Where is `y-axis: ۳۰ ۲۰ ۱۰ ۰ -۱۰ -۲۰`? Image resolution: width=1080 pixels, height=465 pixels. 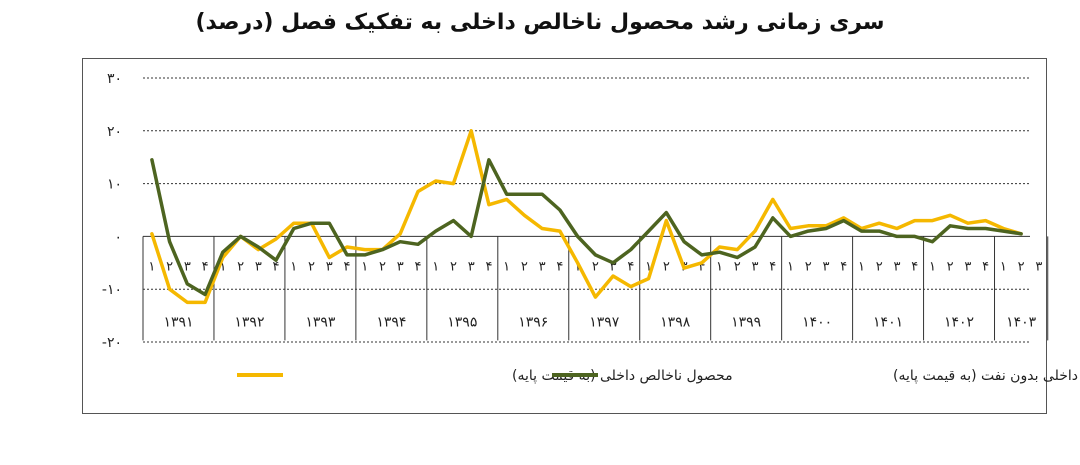
y-axis: ۳۰ ۲۰ ۱۰ ۰ -۱۰ -۲۰ is located at coordinates (112, 211).